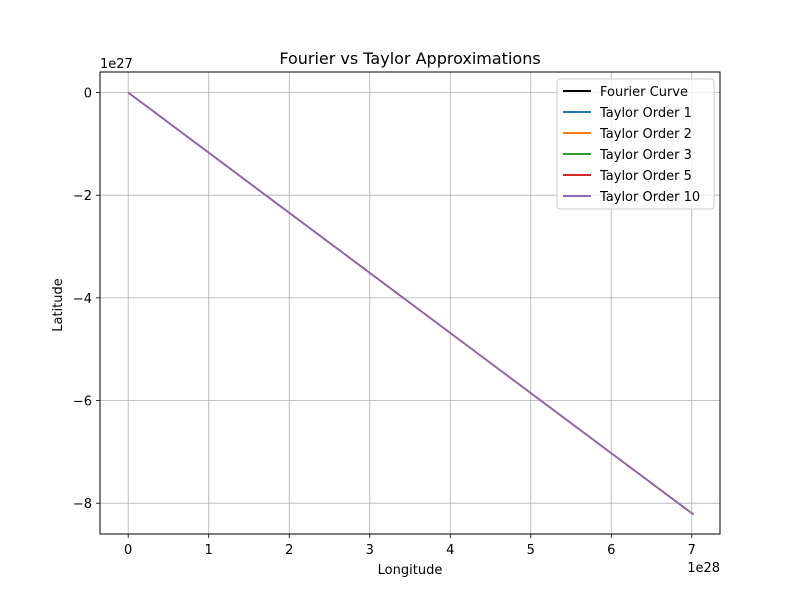 Image resolution: width=800 pixels, height=600 pixels. What do you see at coordinates (128, 550) in the screenshot?
I see `x-tick-label: 0` at bounding box center [128, 550].